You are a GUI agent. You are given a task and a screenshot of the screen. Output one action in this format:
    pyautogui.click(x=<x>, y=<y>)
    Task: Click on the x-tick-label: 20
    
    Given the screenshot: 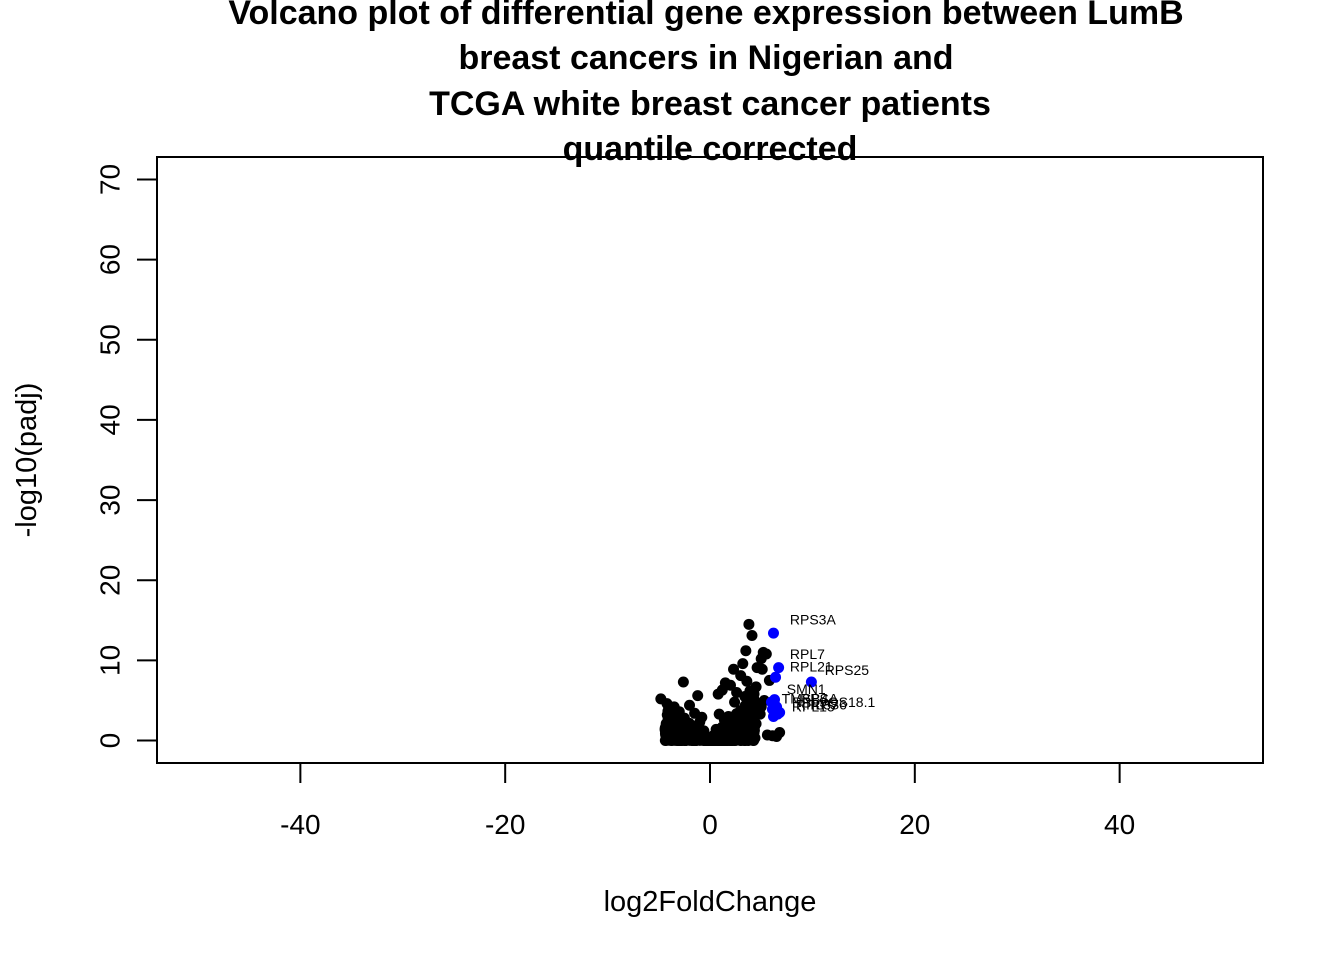 What is the action you would take?
    pyautogui.click(x=914, y=824)
    